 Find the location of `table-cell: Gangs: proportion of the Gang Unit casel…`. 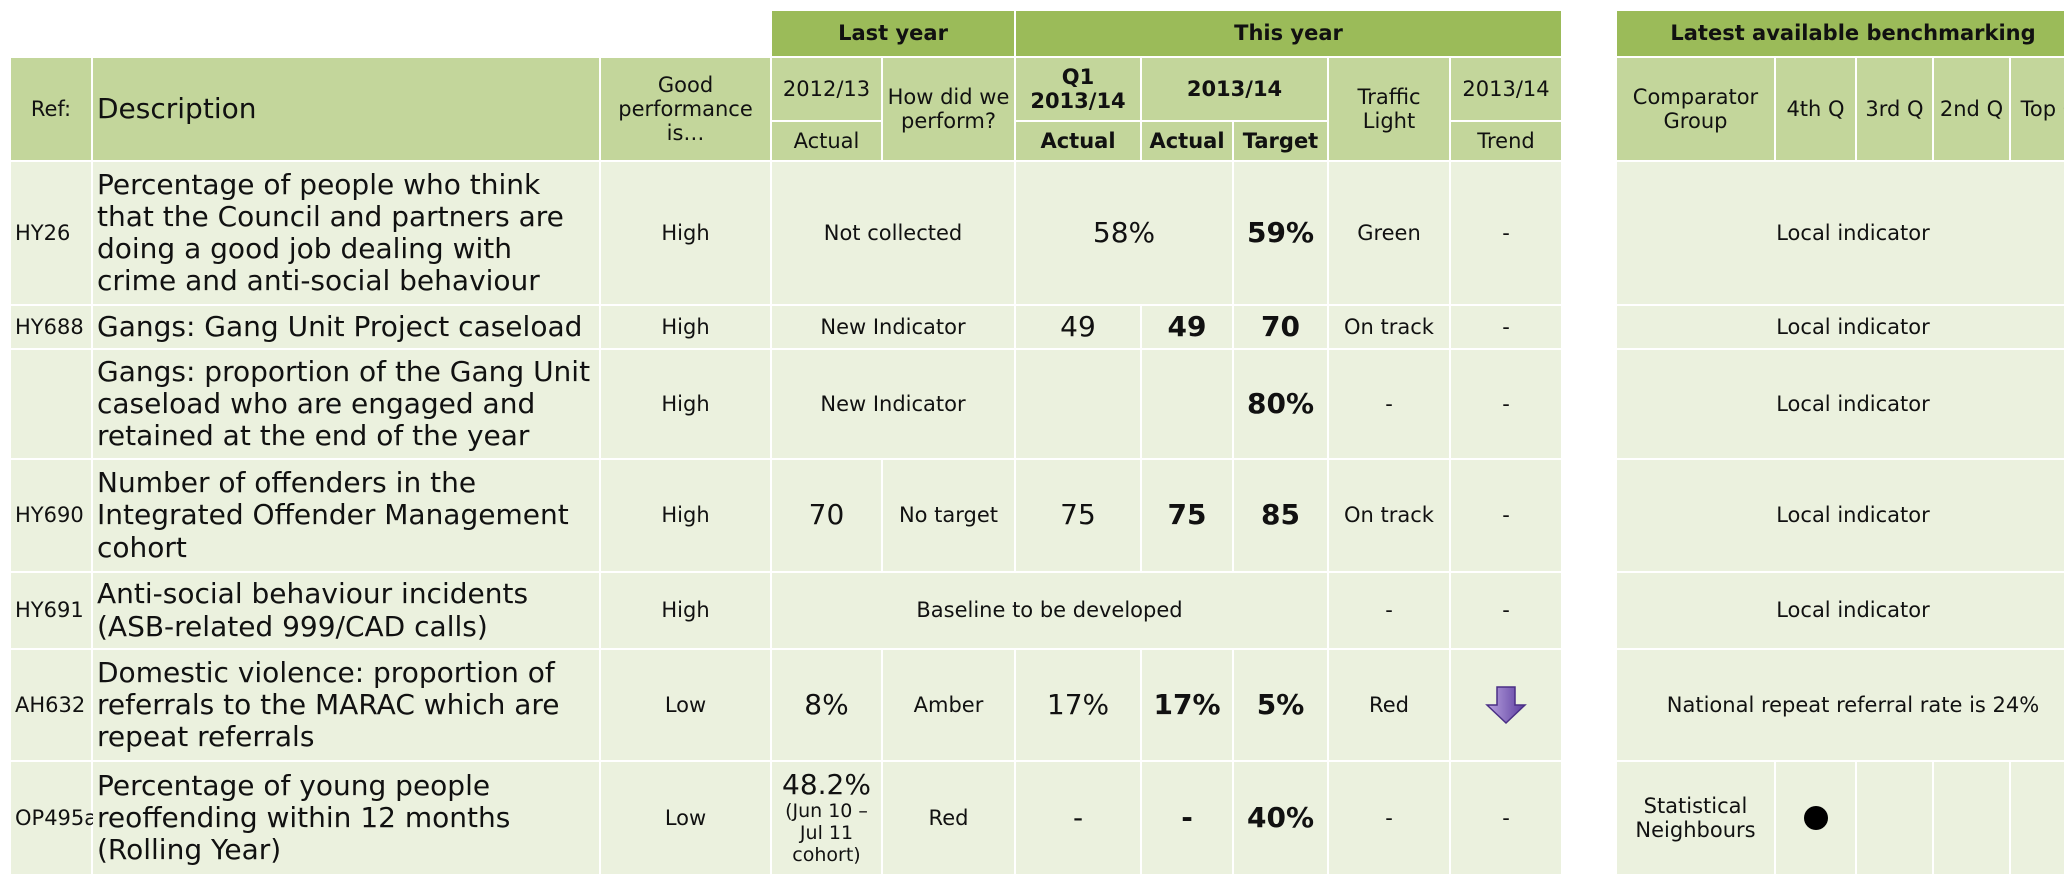

table-cell: Gangs: proportion of the Gang Unit casel… is located at coordinates (346, 404).